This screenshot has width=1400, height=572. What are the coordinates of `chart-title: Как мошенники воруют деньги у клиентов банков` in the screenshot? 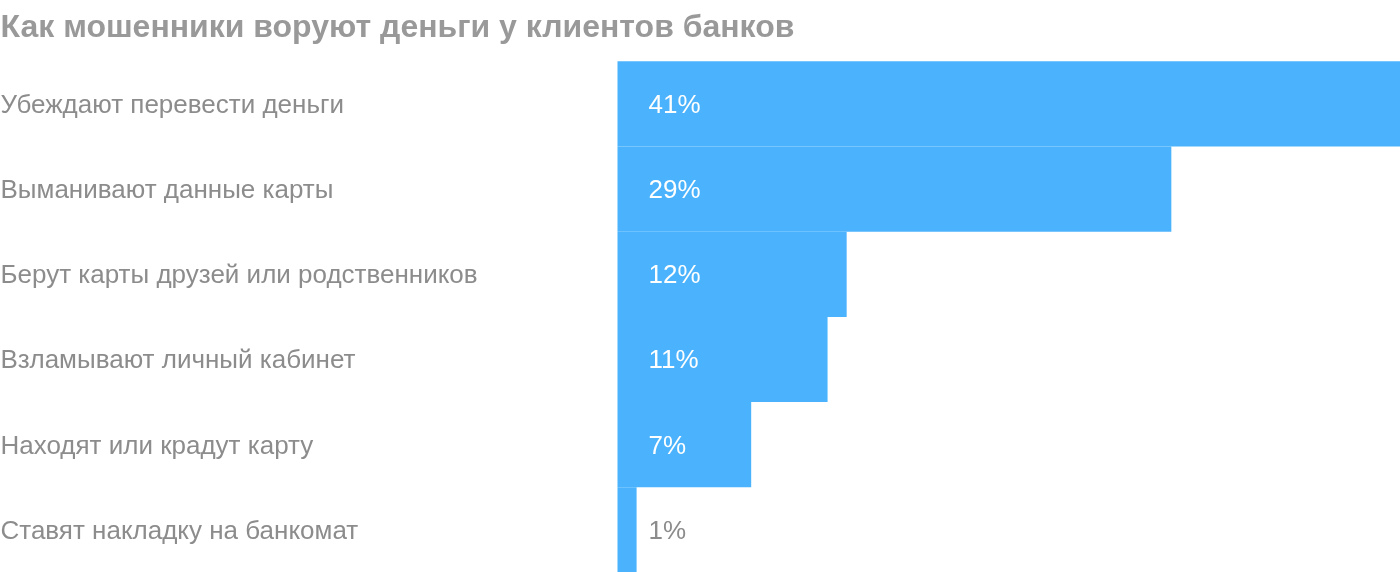 It's located at (397, 25).